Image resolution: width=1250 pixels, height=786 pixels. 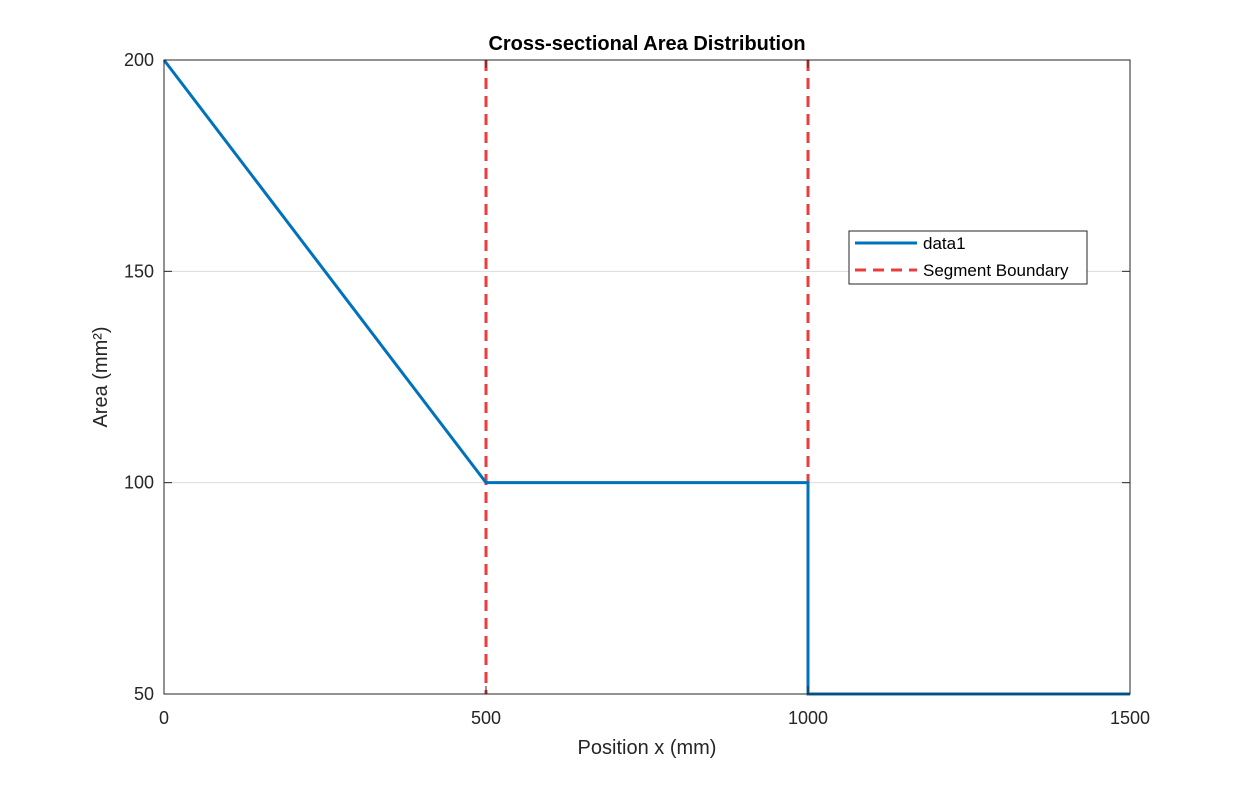 What do you see at coordinates (139, 60) in the screenshot?
I see `y-tick-label-200: 200` at bounding box center [139, 60].